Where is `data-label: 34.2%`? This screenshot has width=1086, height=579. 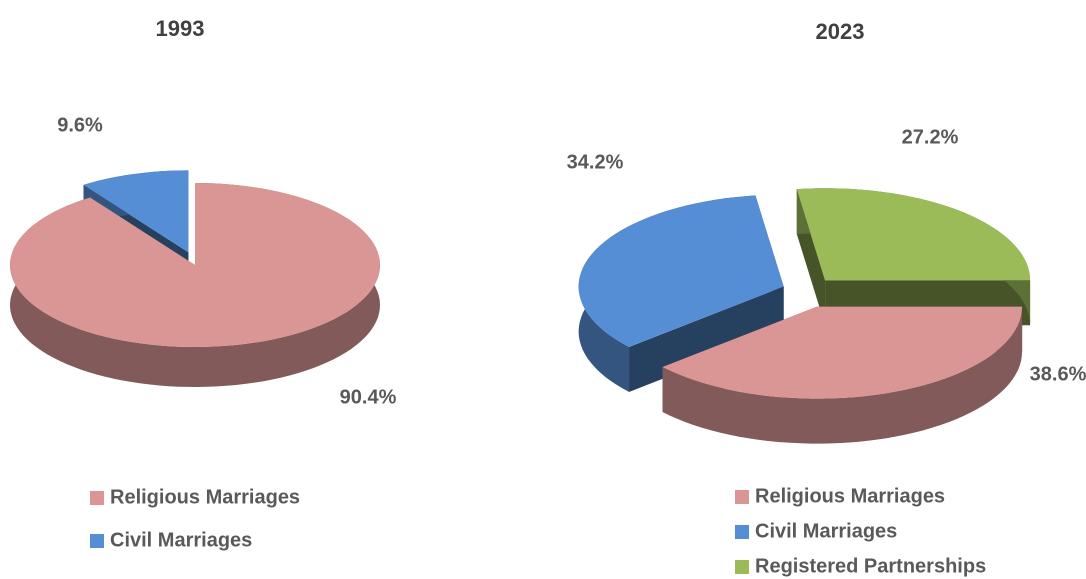 data-label: 34.2% is located at coordinates (595, 162).